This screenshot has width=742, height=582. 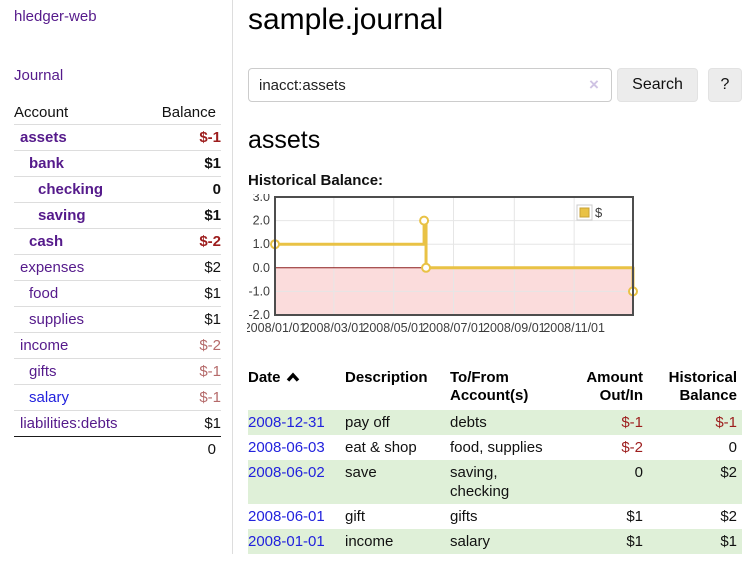 I want to click on sidebar-account-link: checking, so click(x=71, y=189).